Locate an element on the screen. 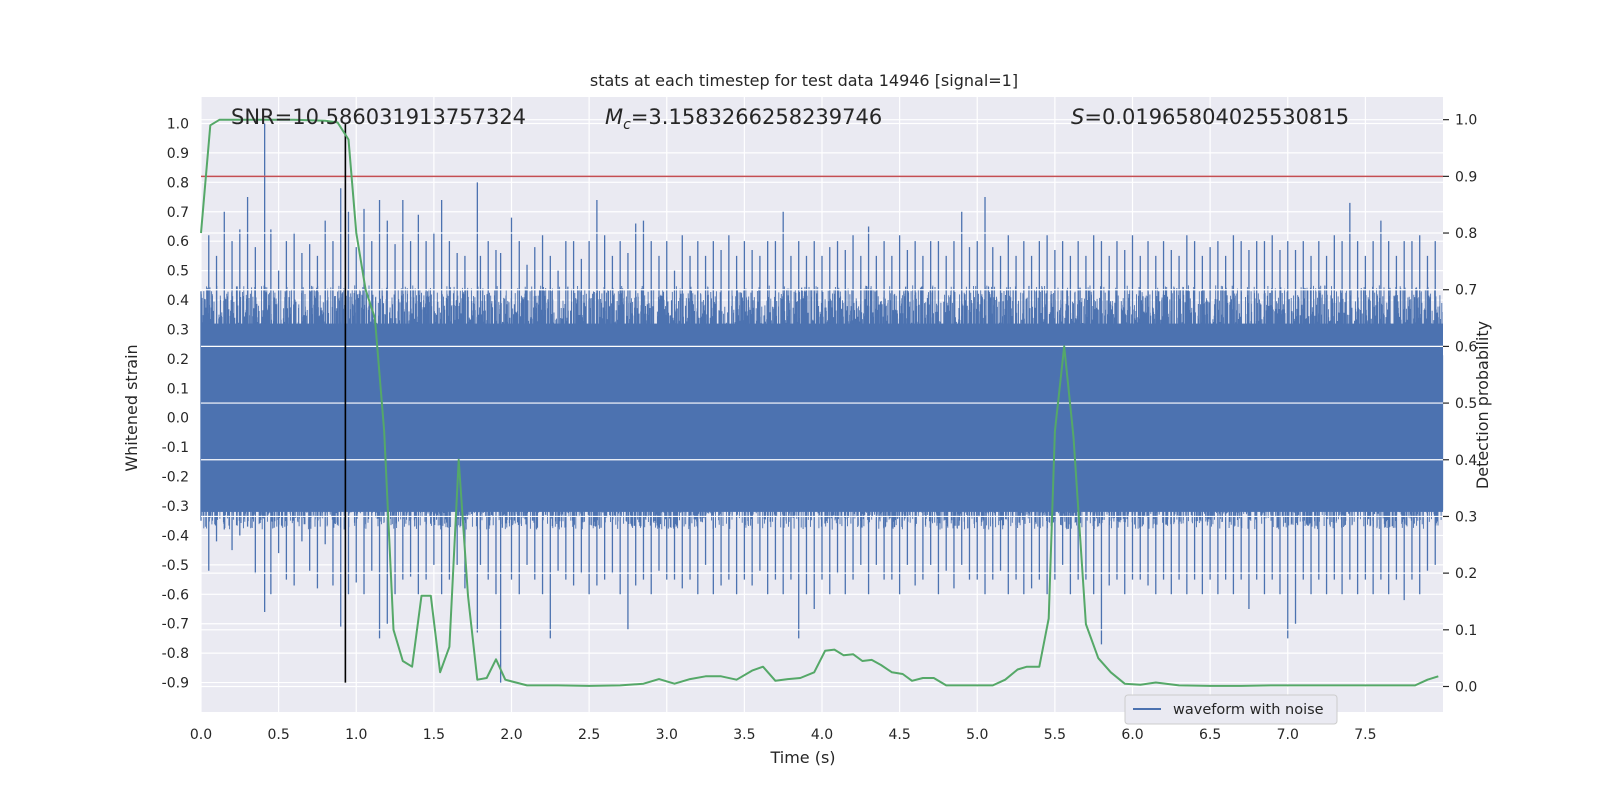 The image size is (1600, 800). x-tick-label: 3.5 is located at coordinates (744, 735).